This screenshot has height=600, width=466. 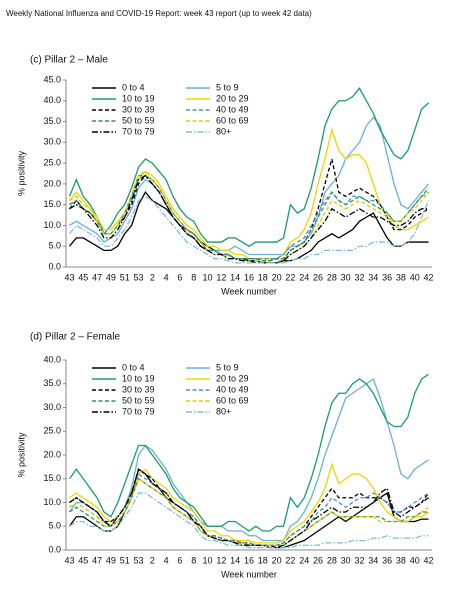 I want to click on x-tick-label: 49, so click(x=111, y=277).